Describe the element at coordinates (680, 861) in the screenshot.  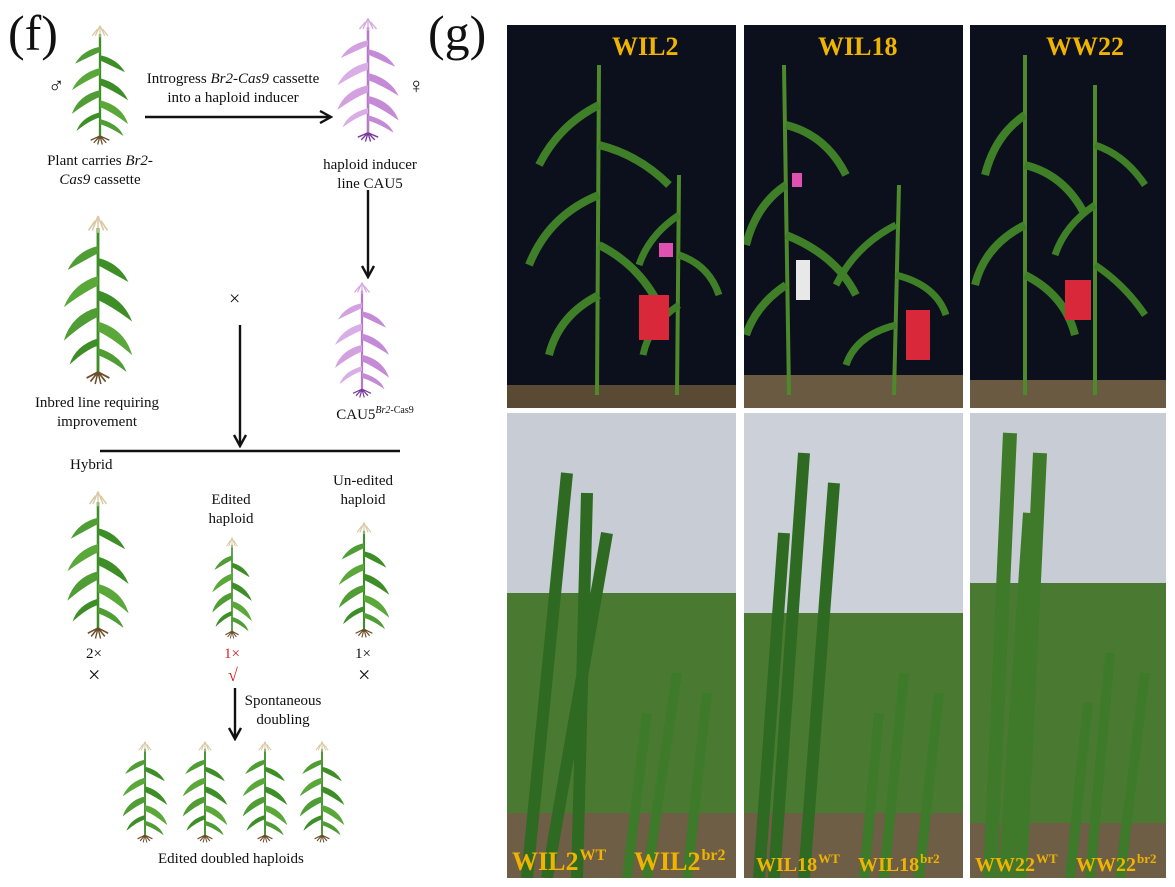
I see `label-wil2-br2: WIL2br2` at that location.